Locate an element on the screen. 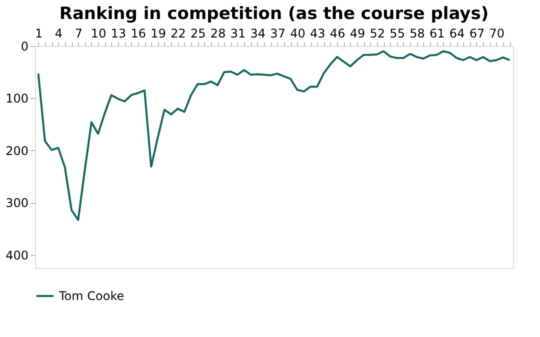  x-tick-label: 16 is located at coordinates (138, 33).